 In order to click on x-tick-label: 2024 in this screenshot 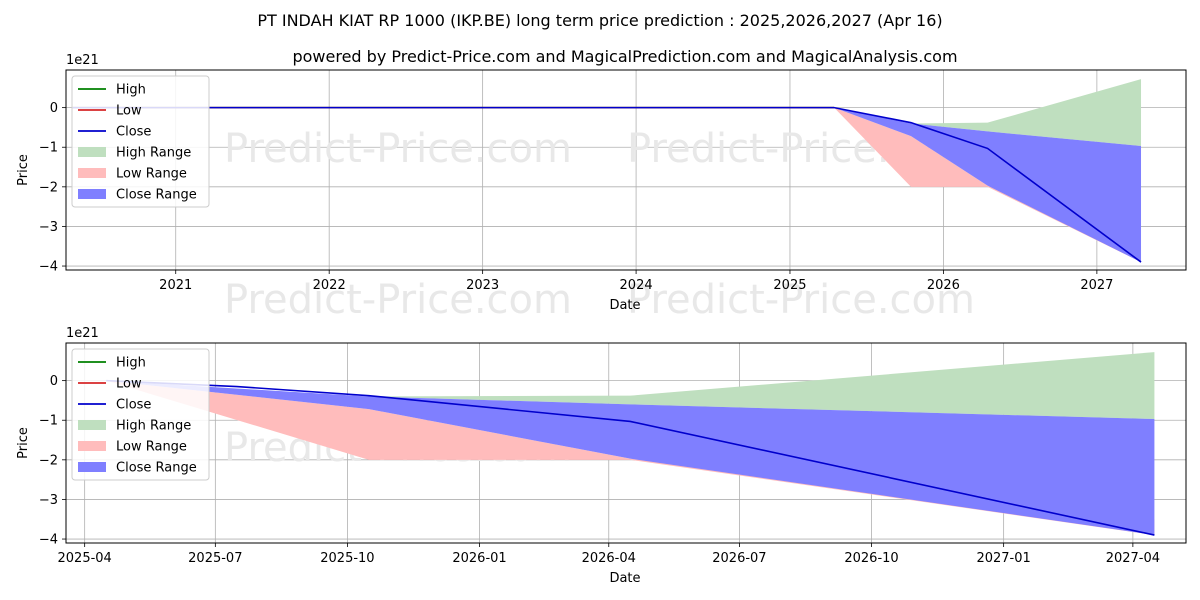, I will do `click(636, 285)`.